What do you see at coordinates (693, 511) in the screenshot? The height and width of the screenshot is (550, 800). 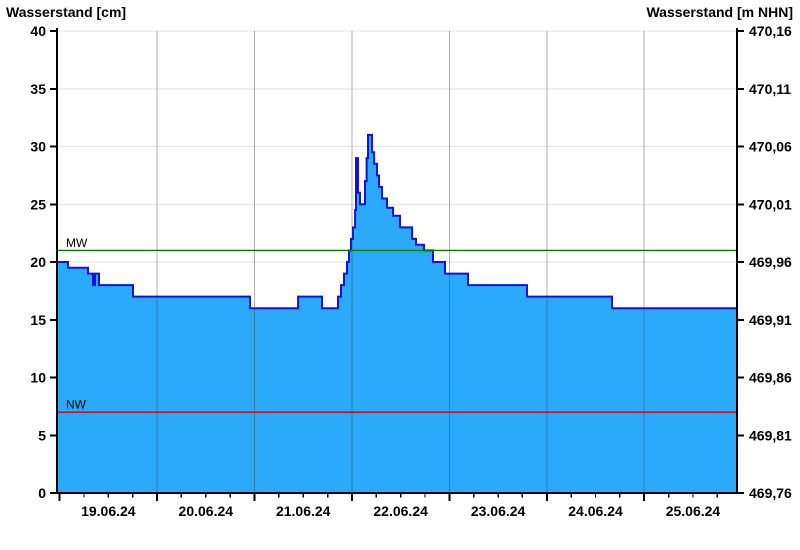 I see `x-axis-date-label: 25.06.24` at bounding box center [693, 511].